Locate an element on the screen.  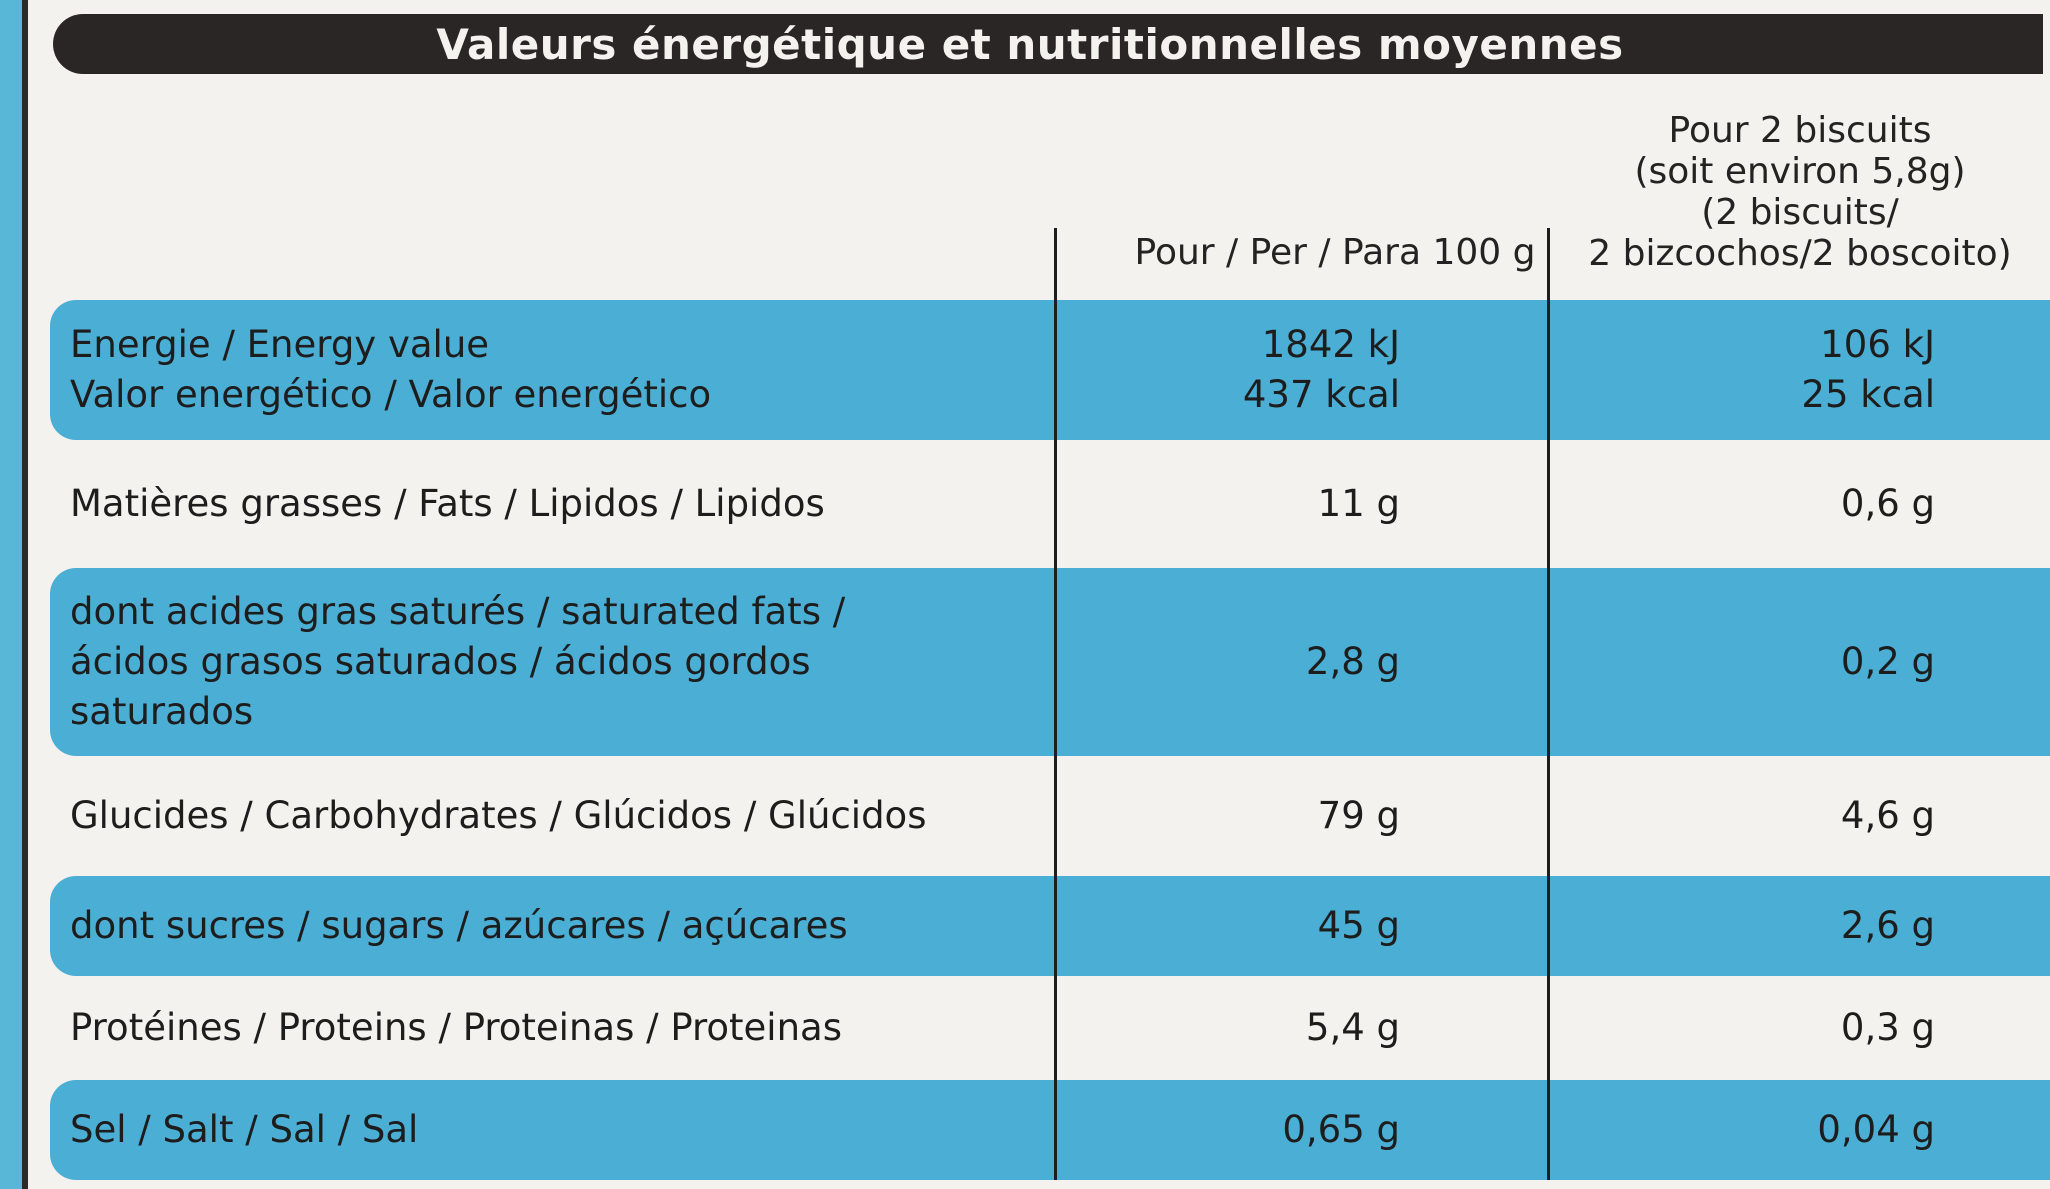
value-line: 0,3 g is located at coordinates (1887, 1027).